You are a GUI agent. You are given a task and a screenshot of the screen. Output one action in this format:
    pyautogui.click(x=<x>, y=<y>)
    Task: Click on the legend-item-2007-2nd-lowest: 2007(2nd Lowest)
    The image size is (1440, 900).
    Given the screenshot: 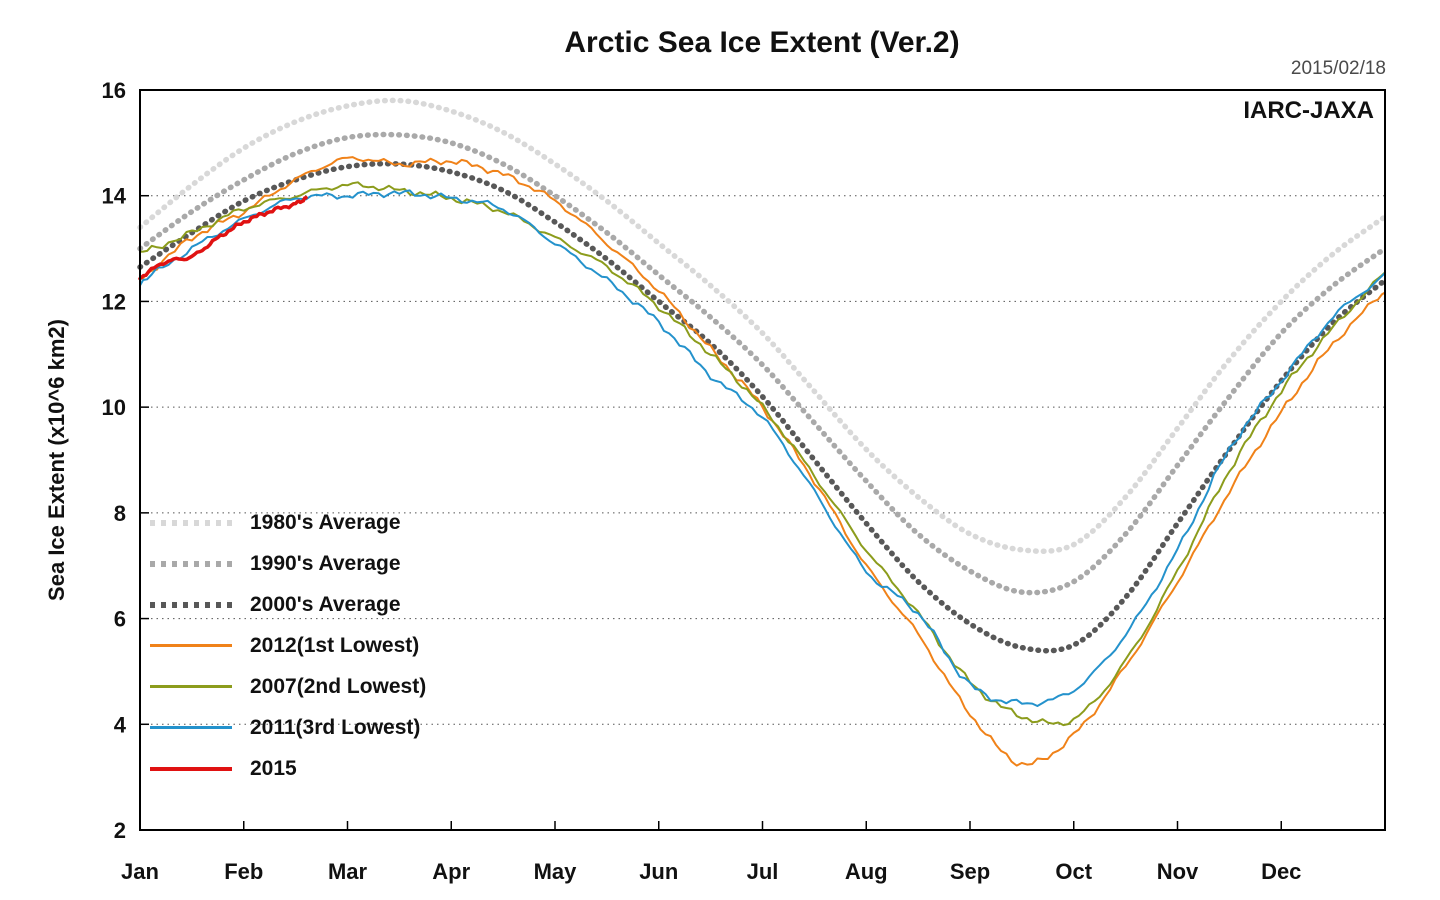 What is the action you would take?
    pyautogui.click(x=288, y=686)
    